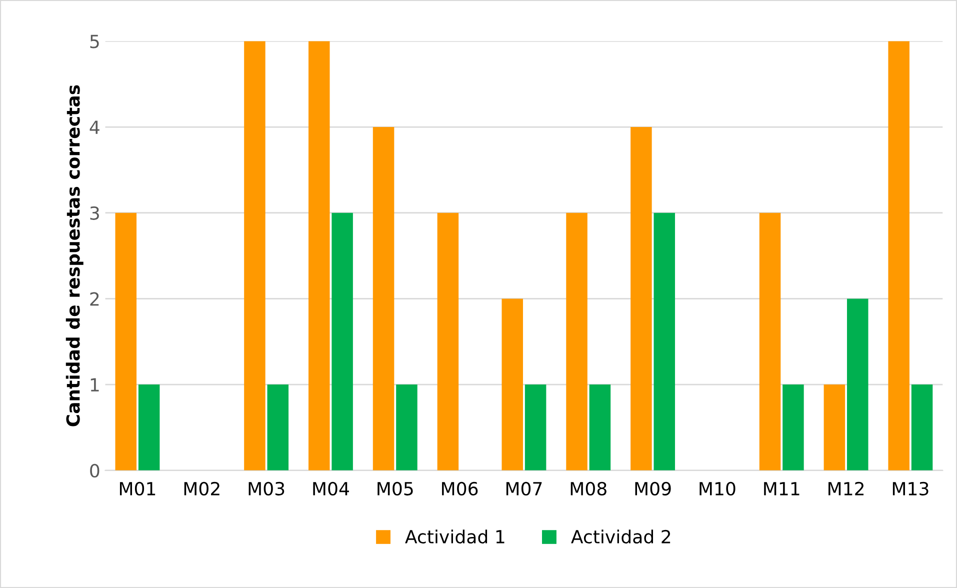 The width and height of the screenshot is (957, 588). I want to click on y-tick-label: 2, so click(94, 299).